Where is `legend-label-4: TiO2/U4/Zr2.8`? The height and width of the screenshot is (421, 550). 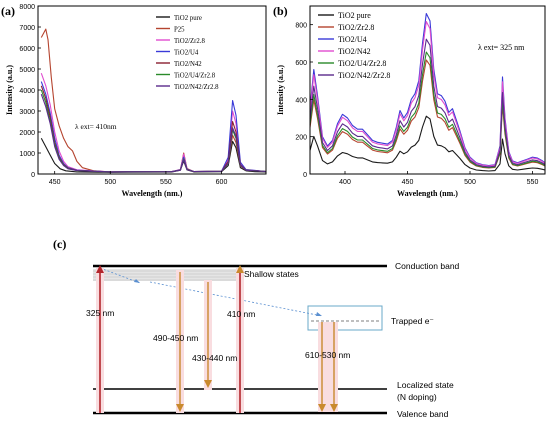
legend-label-4: TiO2/U4/Zr2.8 is located at coordinates (362, 63).